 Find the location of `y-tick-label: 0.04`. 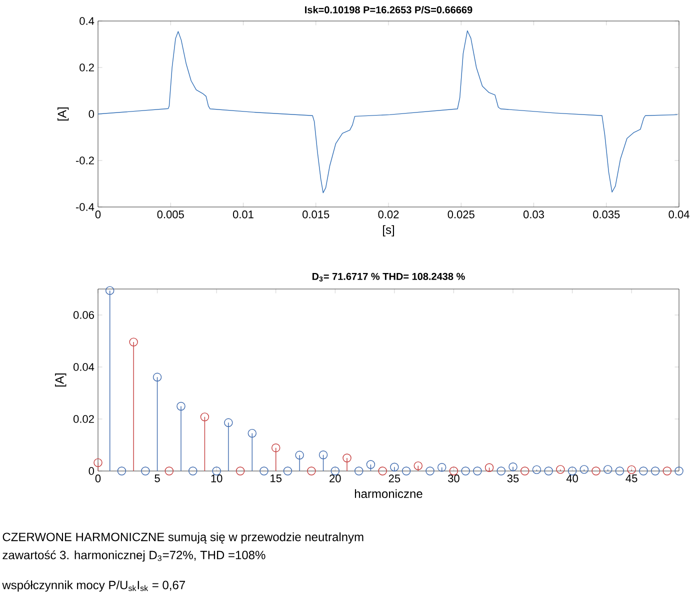

y-tick-label: 0.04 is located at coordinates (83, 367).